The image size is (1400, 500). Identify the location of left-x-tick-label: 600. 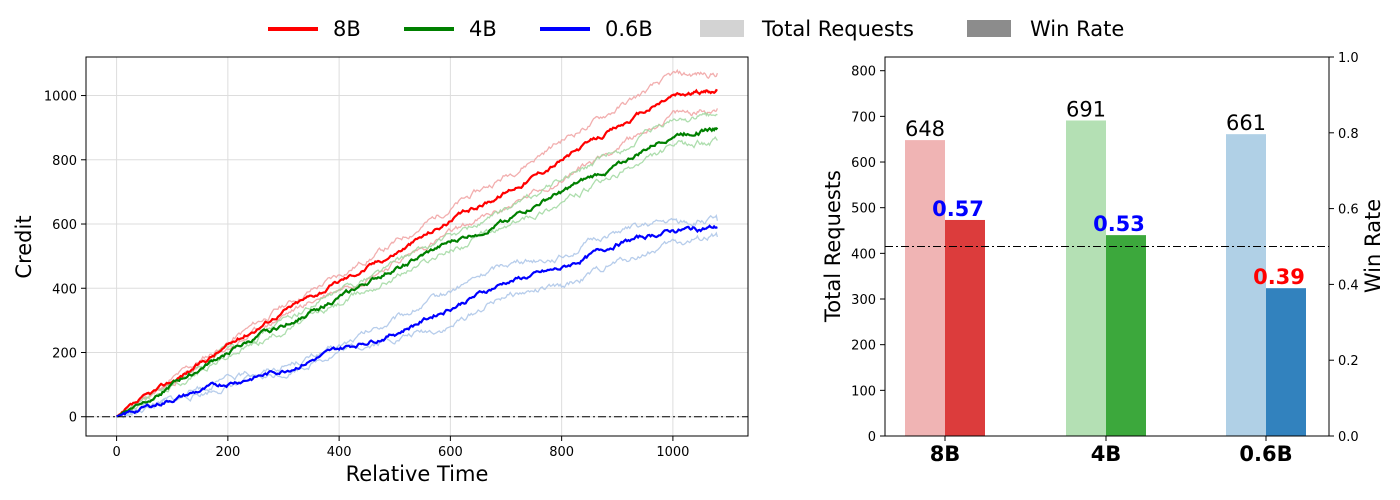
(450, 452).